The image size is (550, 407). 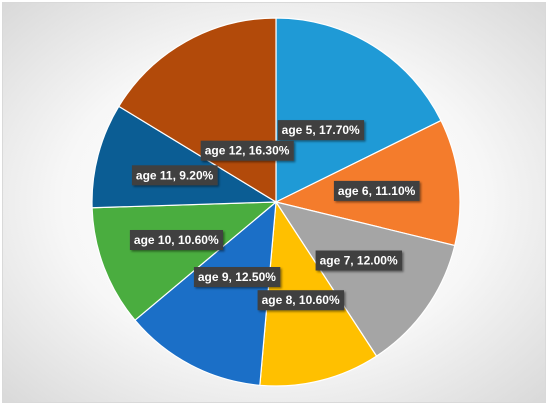 I want to click on data-label-text: age 9, 12.50%, so click(x=237, y=277).